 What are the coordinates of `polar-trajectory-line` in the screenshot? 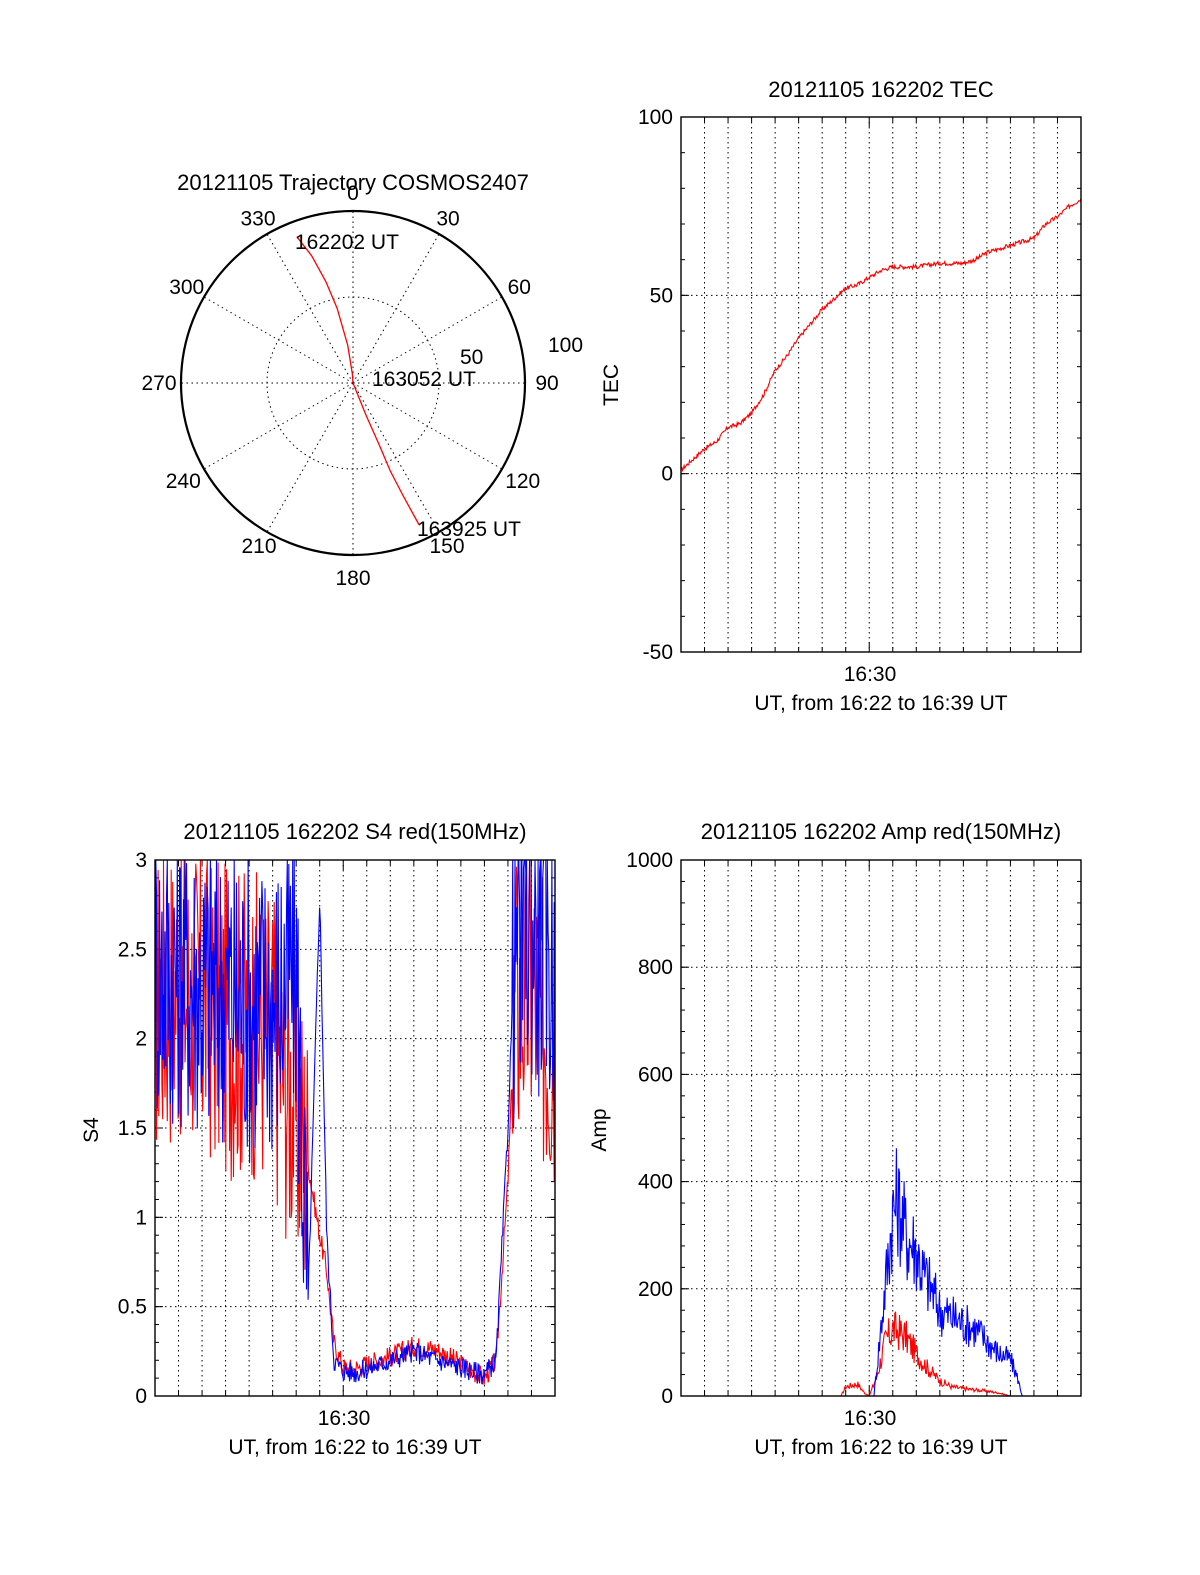 It's located at (358, 381).